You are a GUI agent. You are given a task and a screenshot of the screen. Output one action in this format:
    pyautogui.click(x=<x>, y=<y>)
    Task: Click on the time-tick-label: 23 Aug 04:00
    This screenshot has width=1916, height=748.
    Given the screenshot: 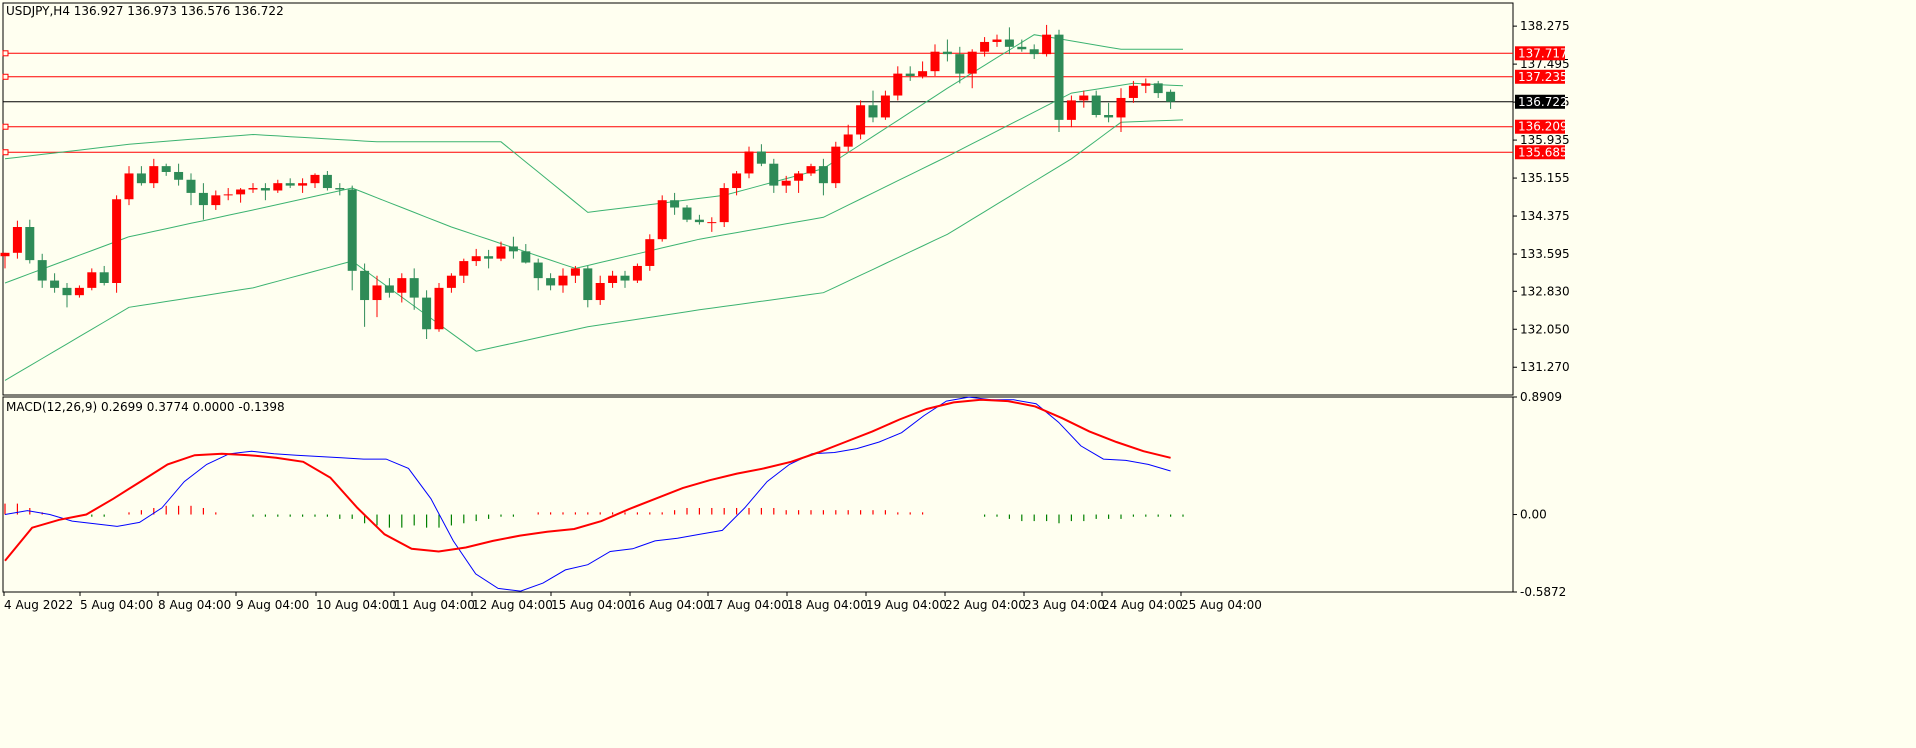 What is the action you would take?
    pyautogui.click(x=1064, y=605)
    